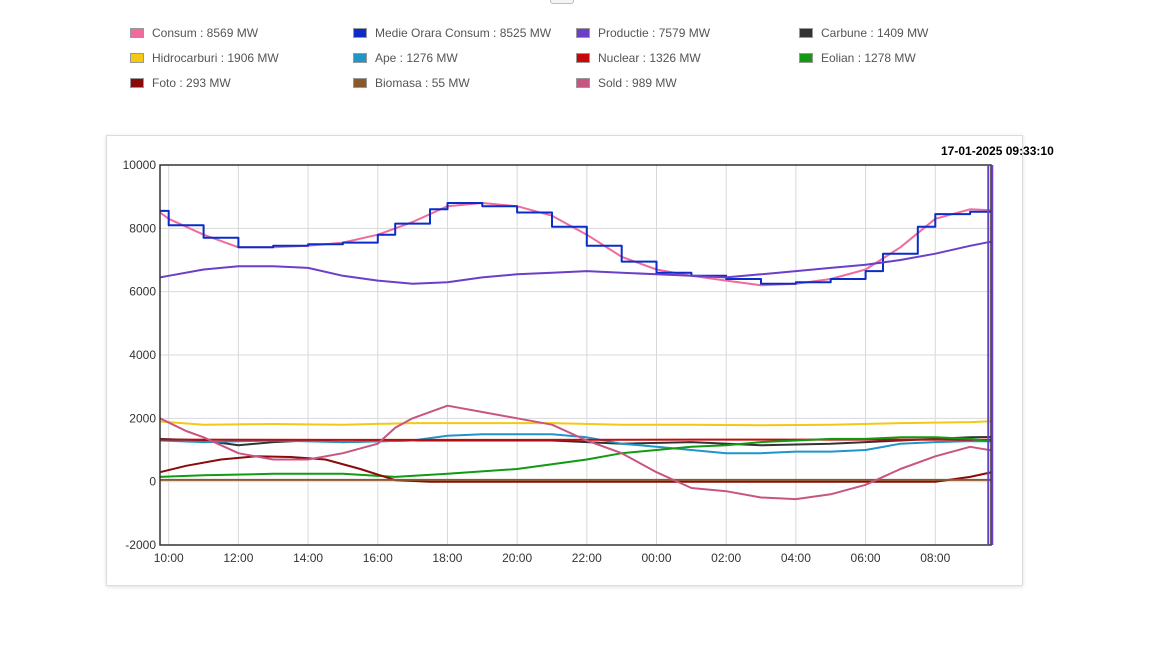 The width and height of the screenshot is (1152, 648). Describe the element at coordinates (422, 83) in the screenshot. I see `legend-label: Biomasa : 55 MW` at that location.